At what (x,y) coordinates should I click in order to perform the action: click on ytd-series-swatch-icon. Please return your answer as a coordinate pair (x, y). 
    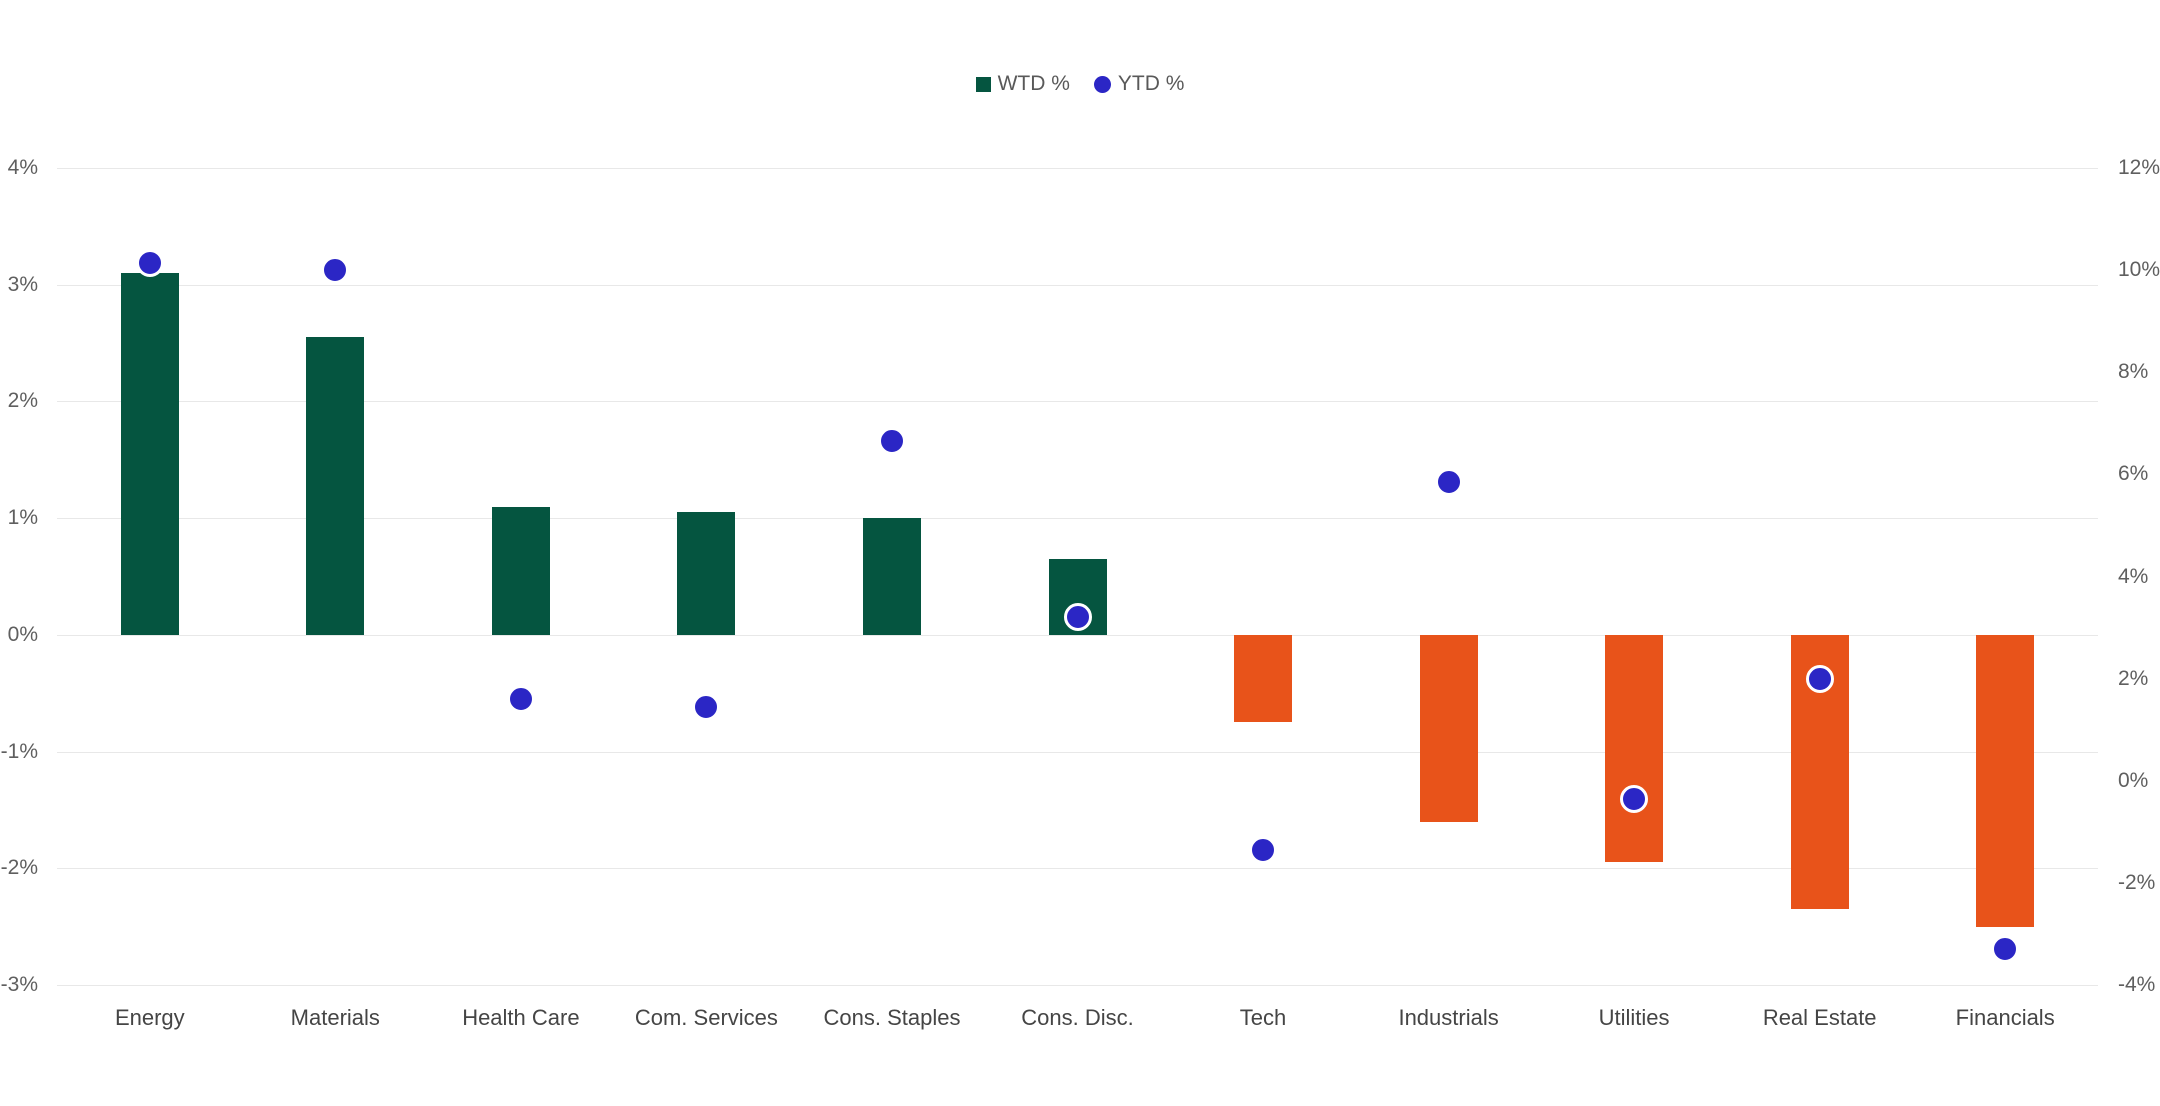
    Looking at the image, I should click on (1102, 84).